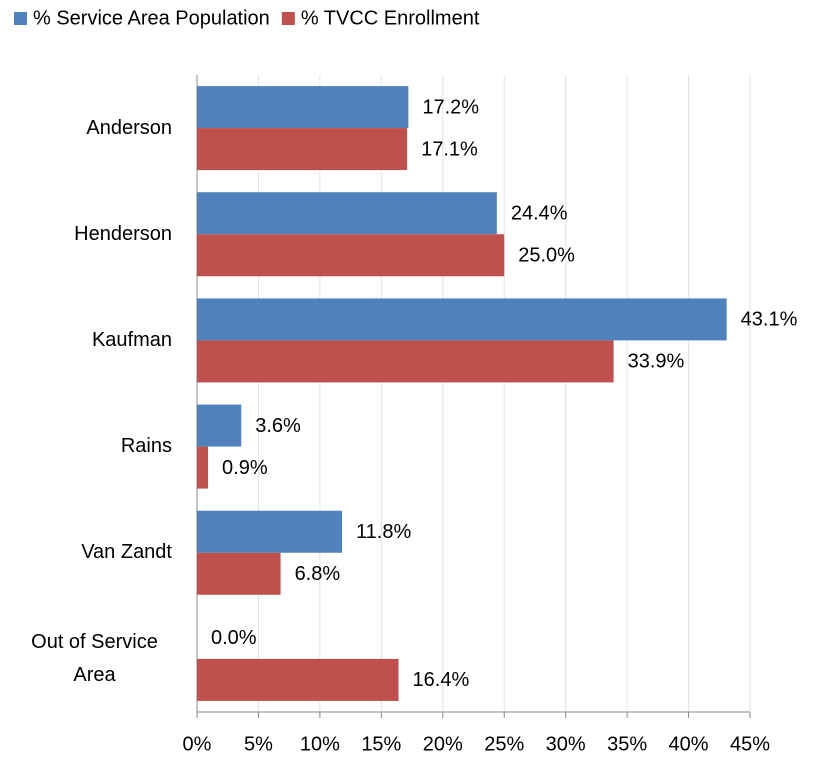 The image size is (823, 757). I want to click on y-tick-label: Kaufman, so click(86, 340).